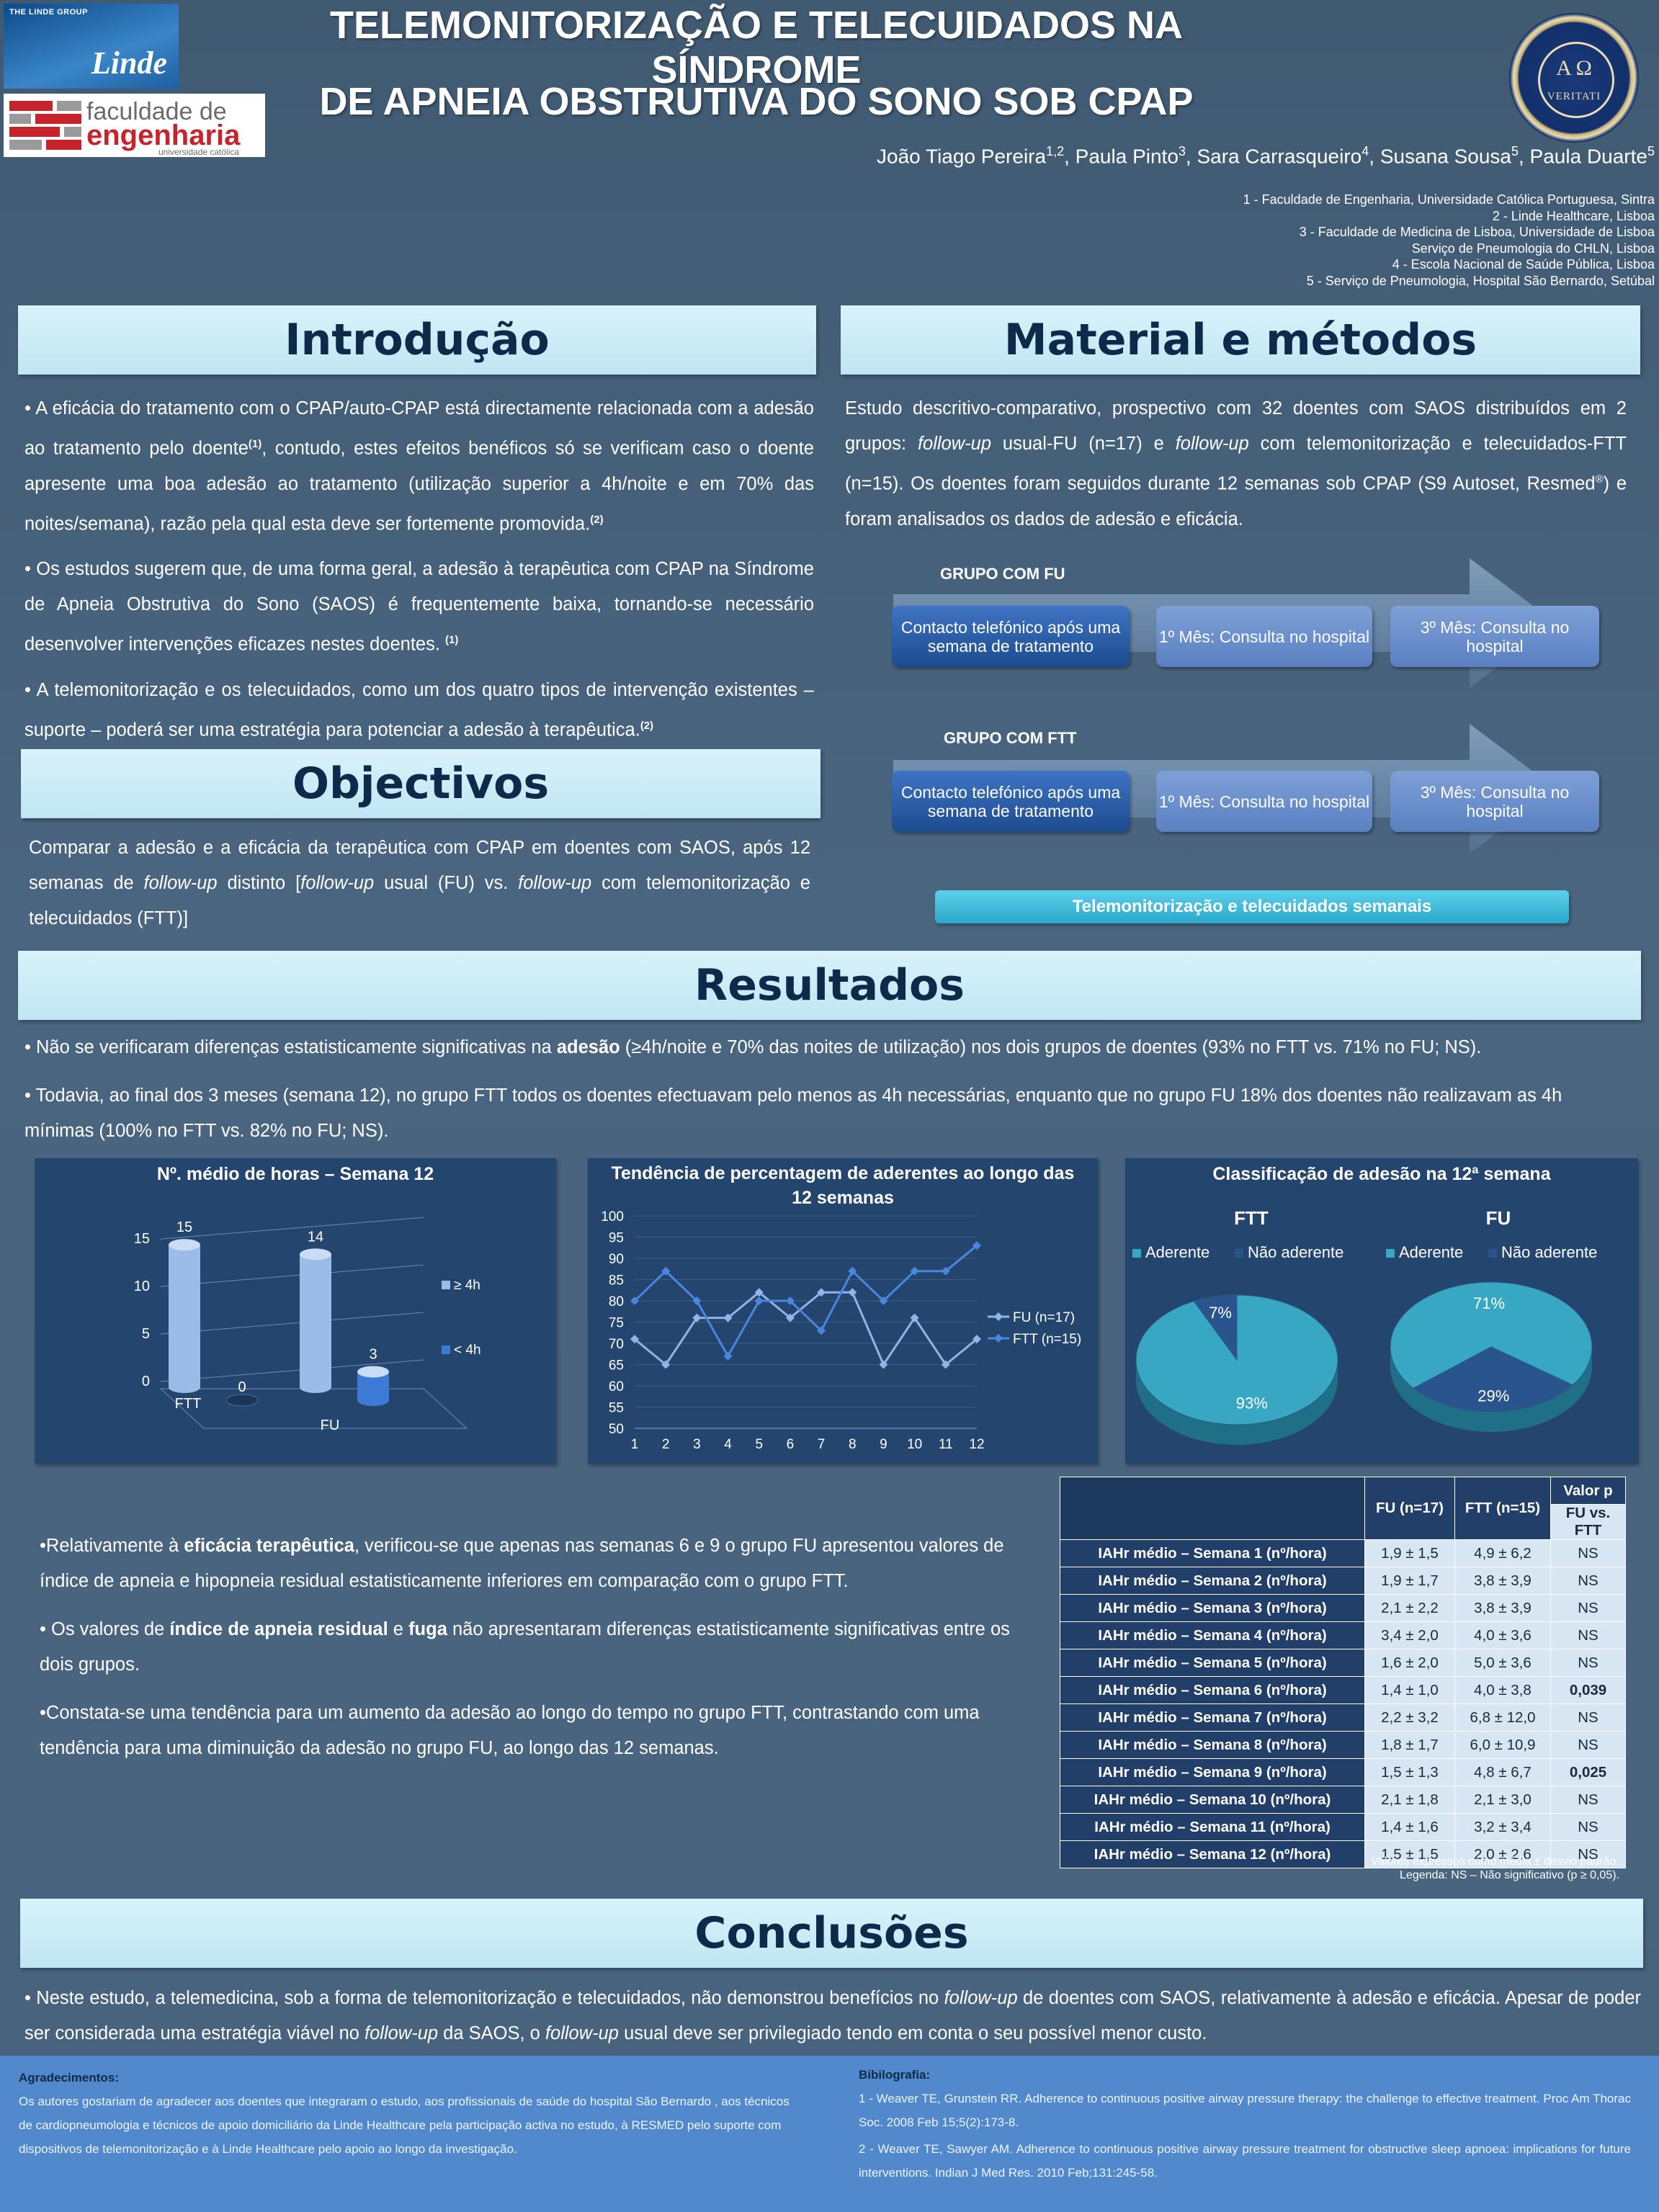 The image size is (1659, 2212). I want to click on row-label: IAHr médio – Semana 11 (nº/hora), so click(1212, 1827).